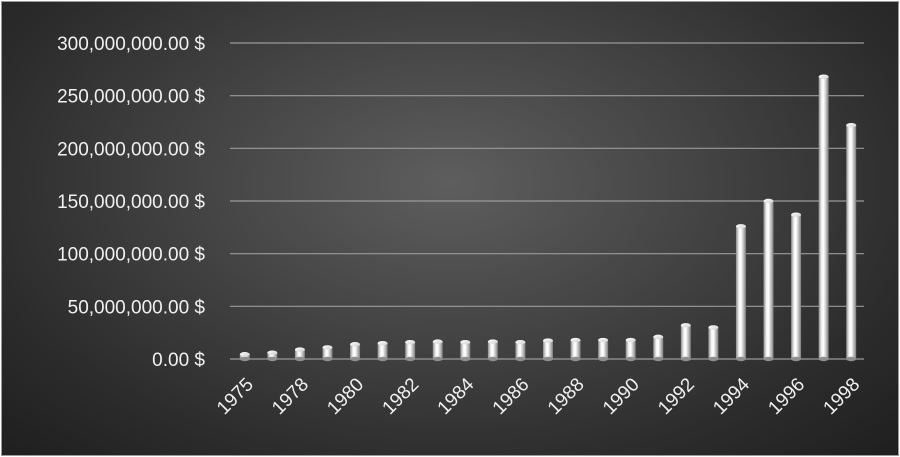  What do you see at coordinates (842, 396) in the screenshot?
I see `x-tick-label: 1998` at bounding box center [842, 396].